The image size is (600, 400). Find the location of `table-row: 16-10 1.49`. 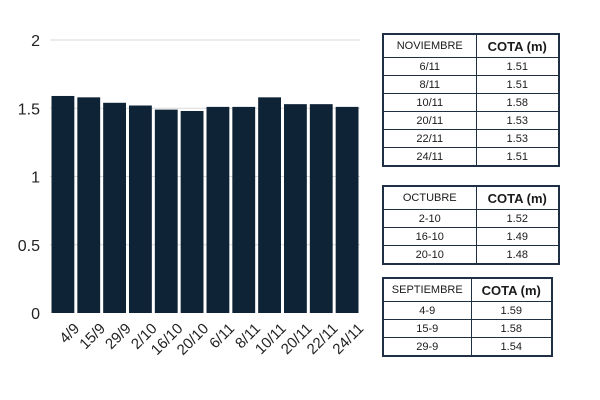

table-row: 16-10 1.49 is located at coordinates (471, 237).